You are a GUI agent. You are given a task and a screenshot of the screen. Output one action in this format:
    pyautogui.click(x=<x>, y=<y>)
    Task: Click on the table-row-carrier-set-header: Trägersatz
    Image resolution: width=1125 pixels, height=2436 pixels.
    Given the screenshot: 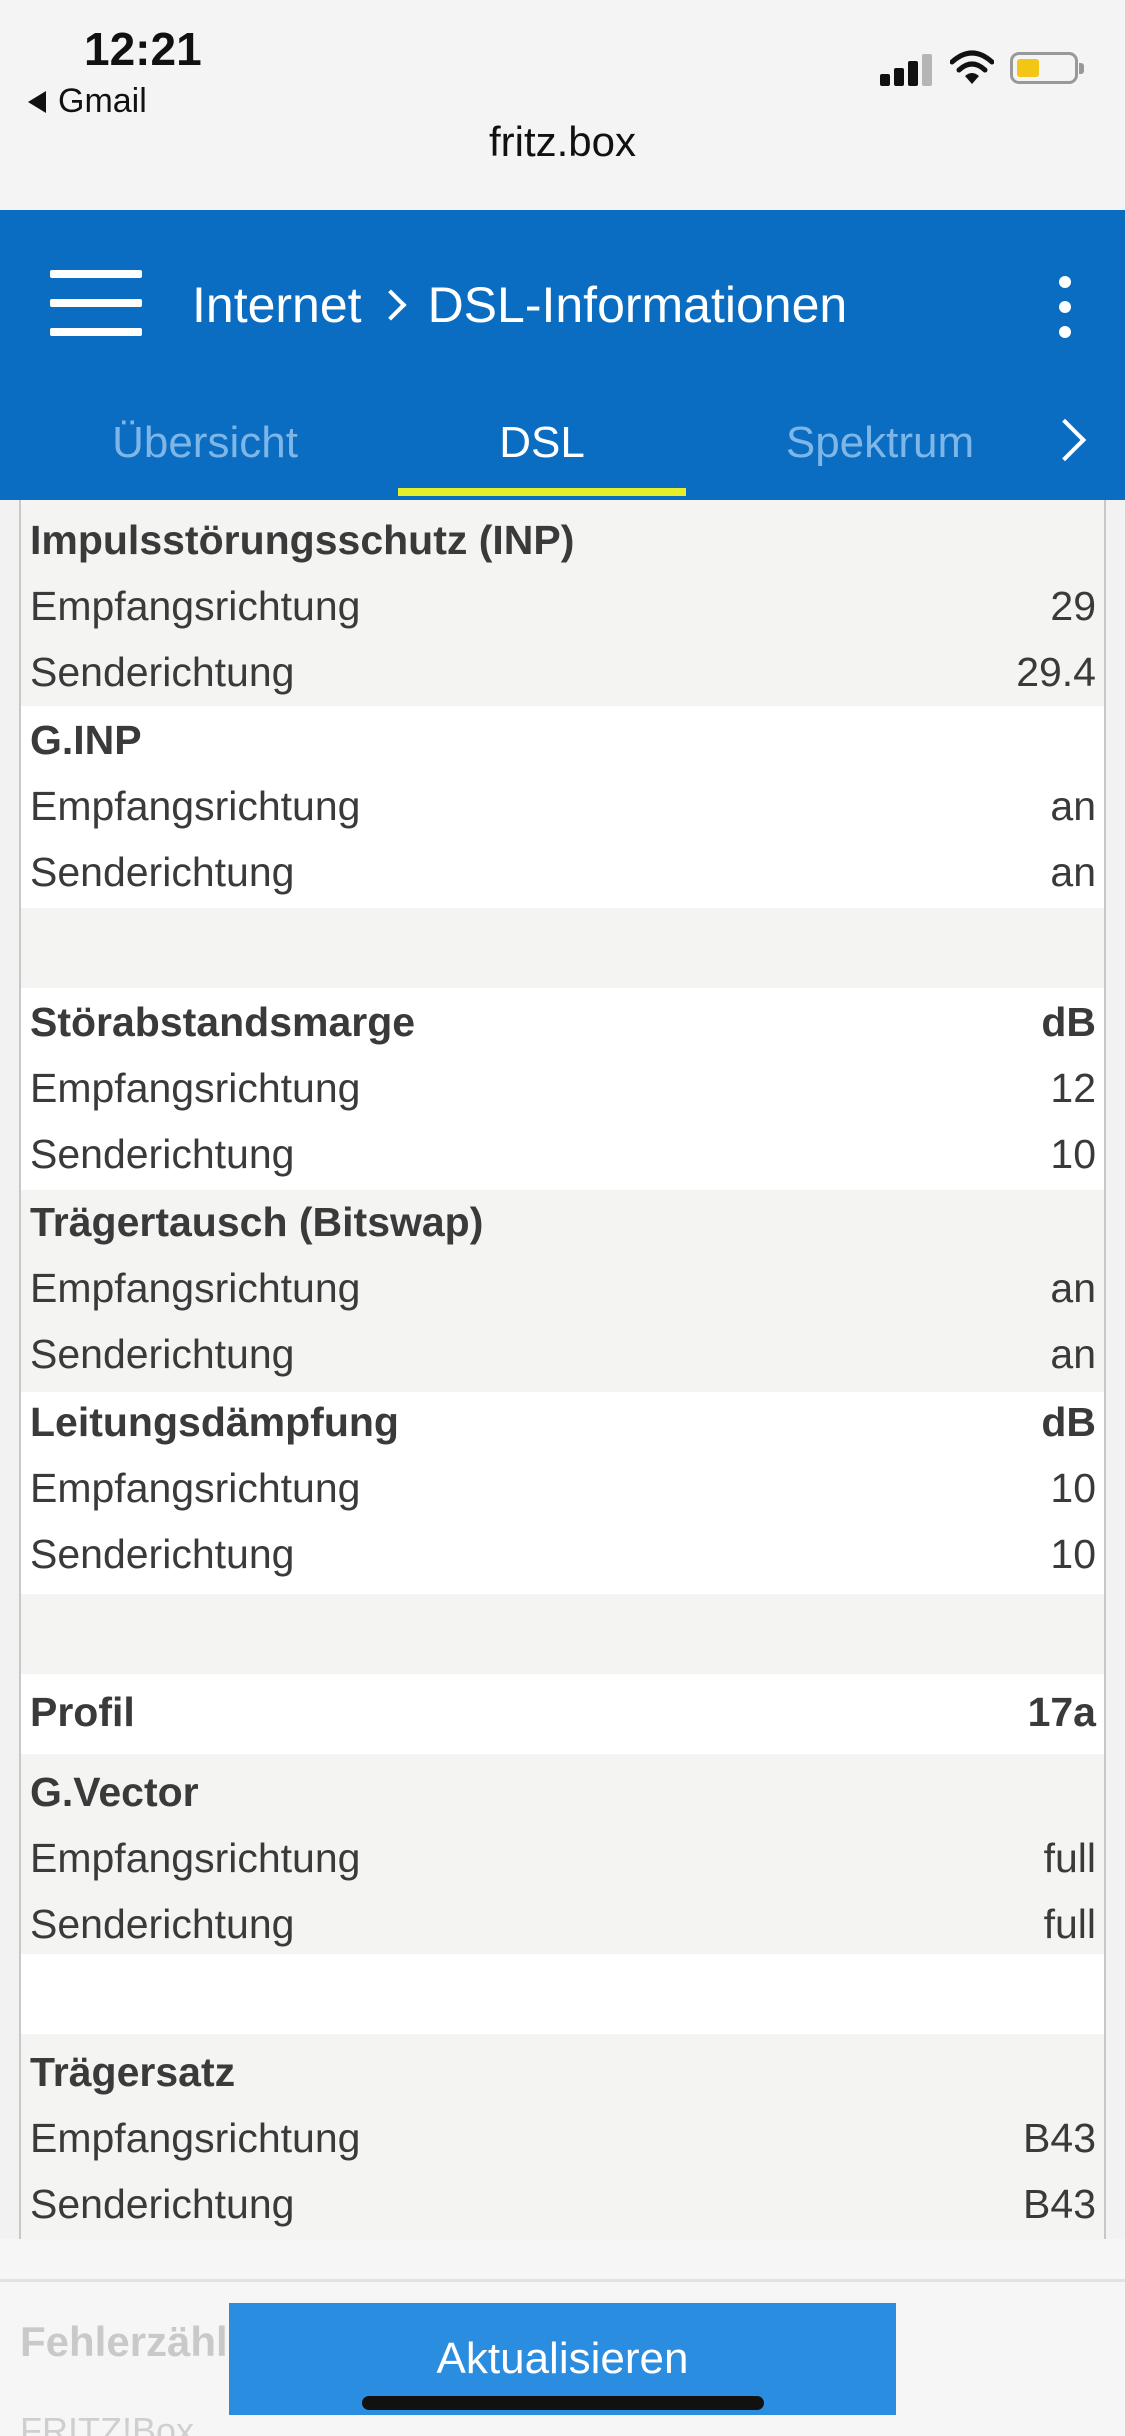 What is the action you would take?
    pyautogui.click(x=562, y=2072)
    